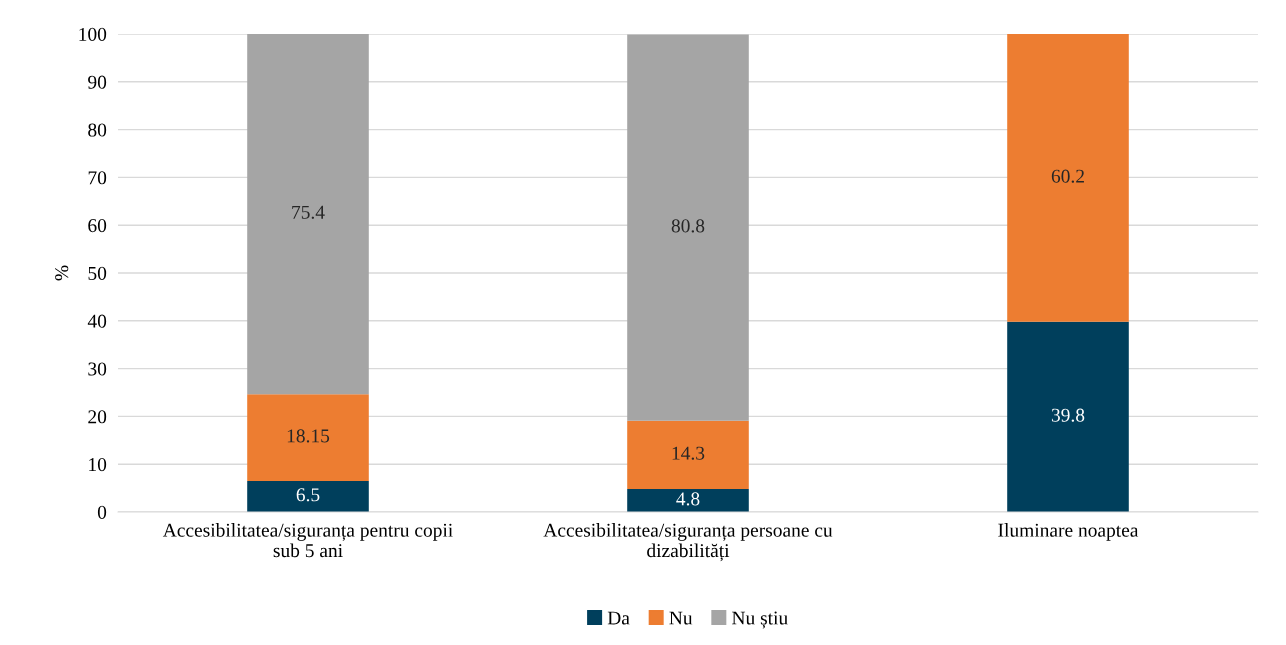 Image resolution: width=1286 pixels, height=645 pixels. What do you see at coordinates (97, 369) in the screenshot?
I see `y-tick-label: 30` at bounding box center [97, 369].